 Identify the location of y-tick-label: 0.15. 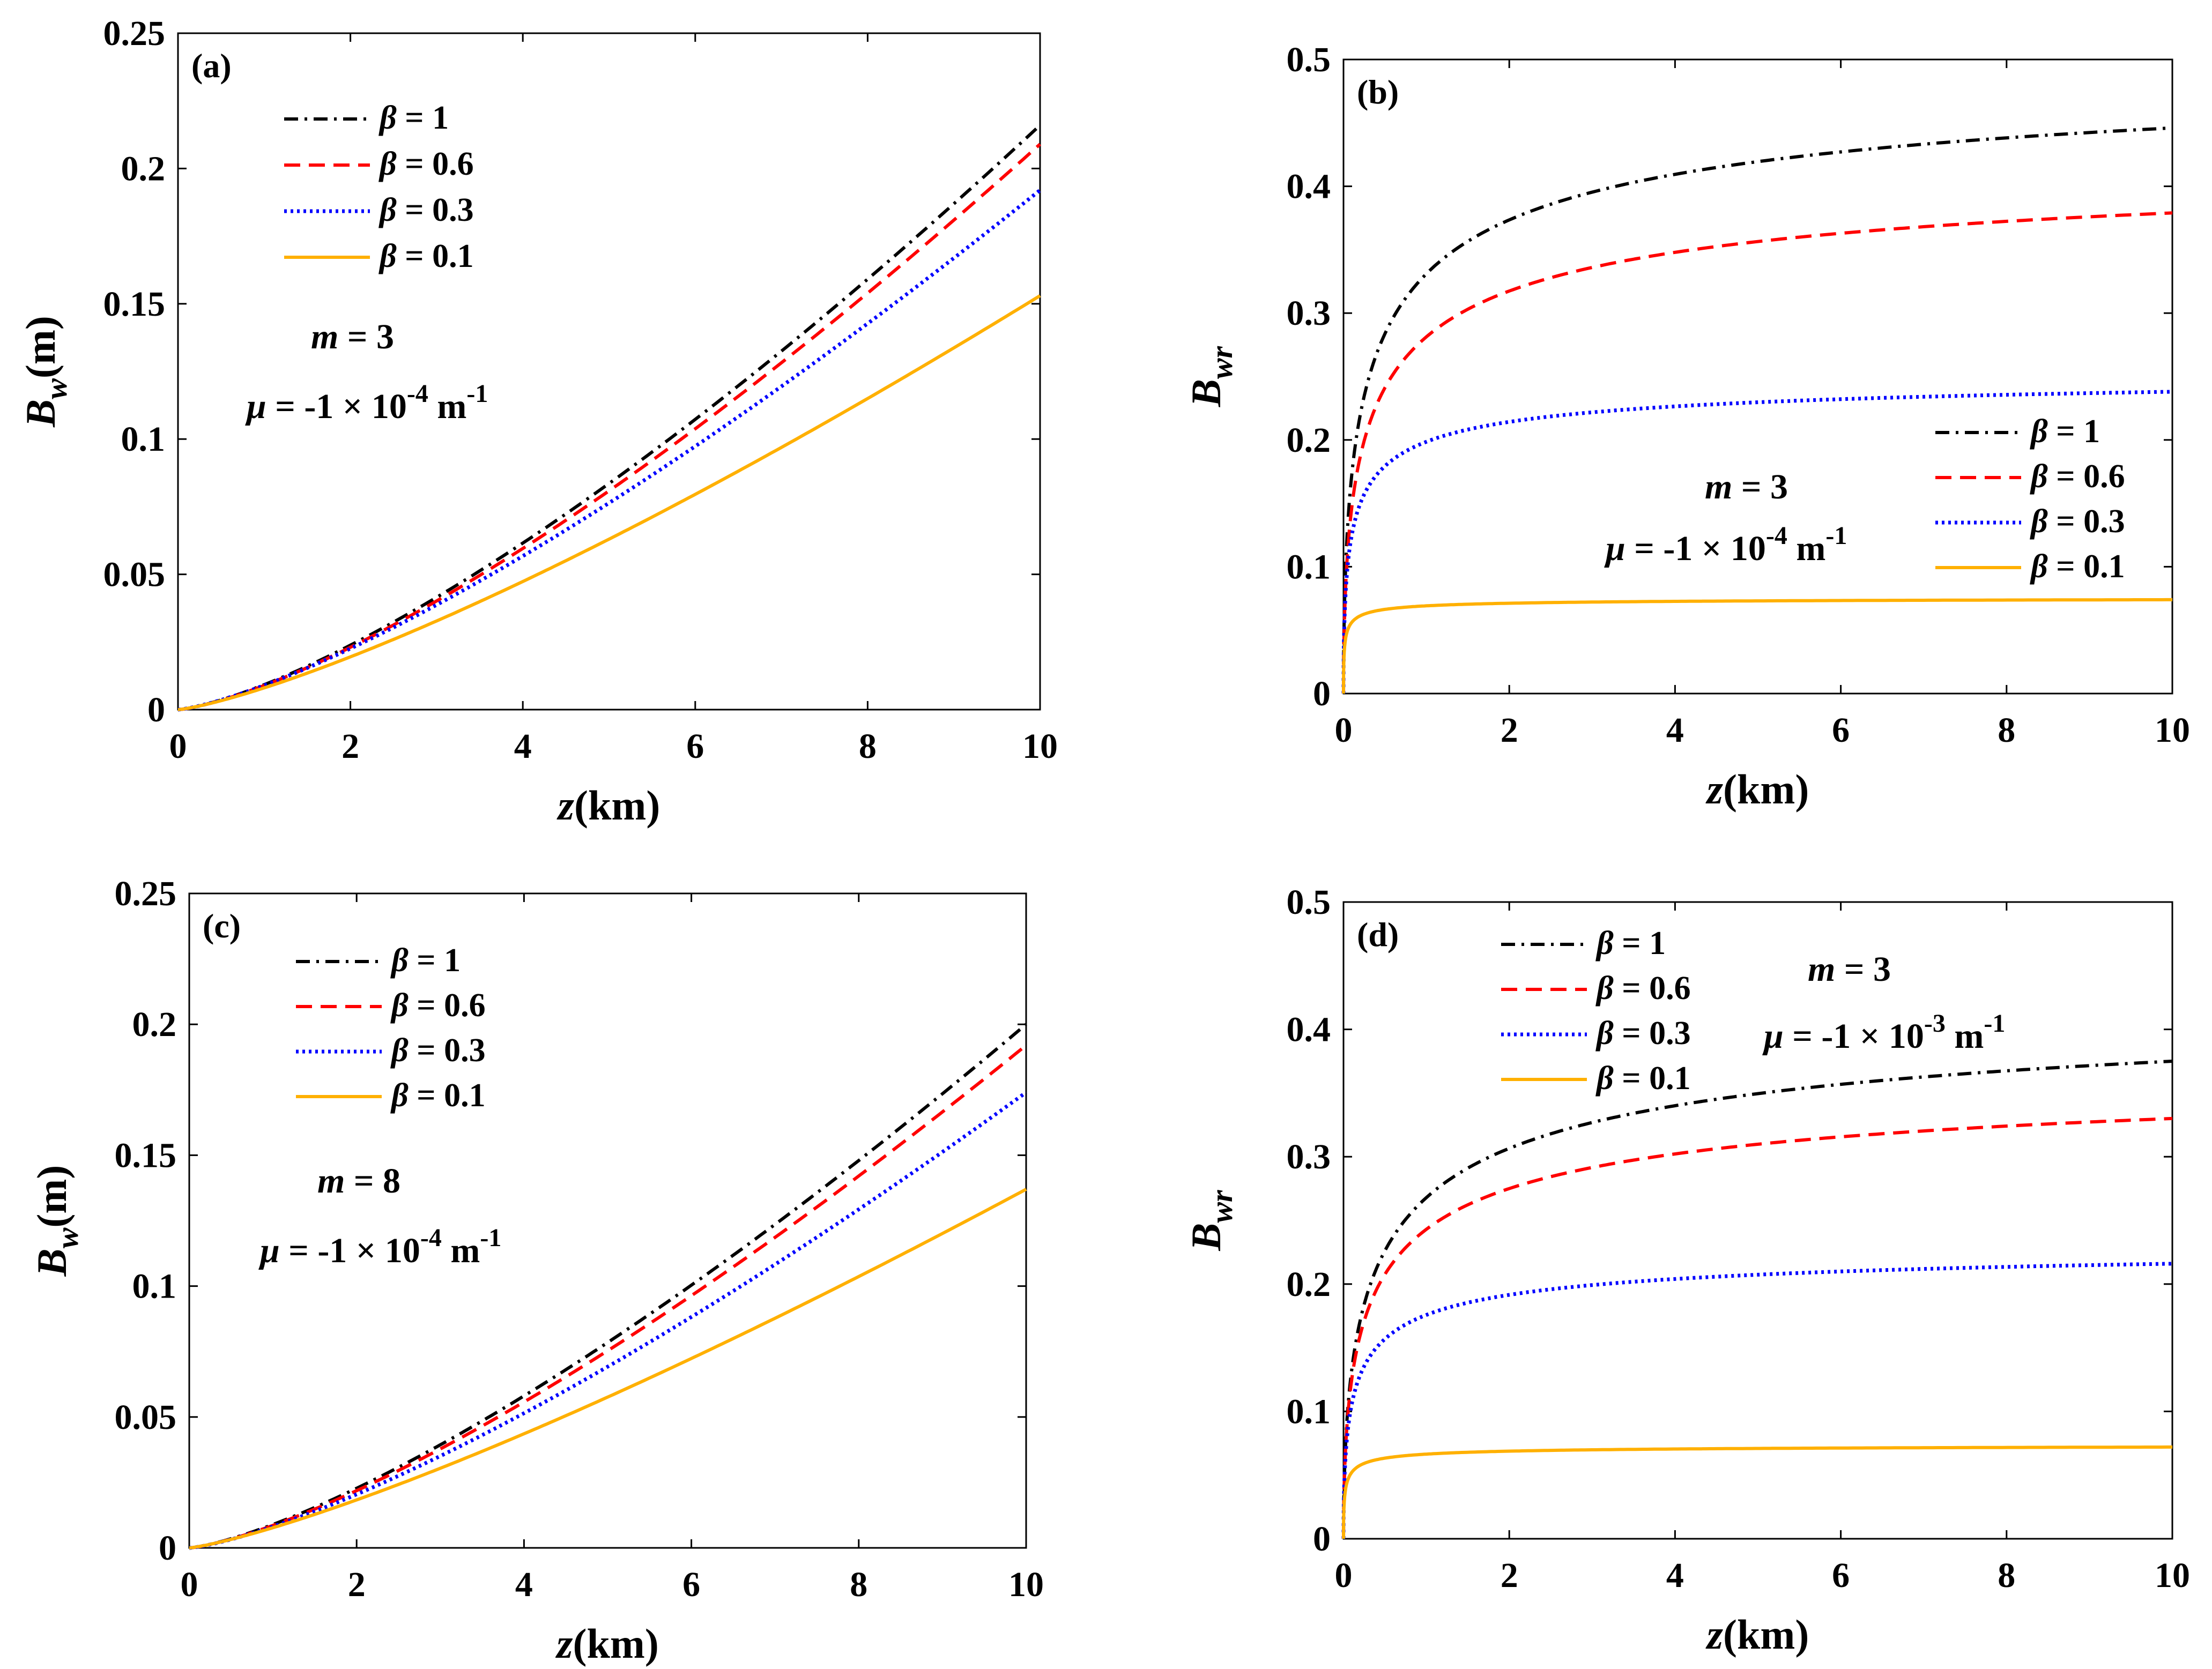
(146, 1155).